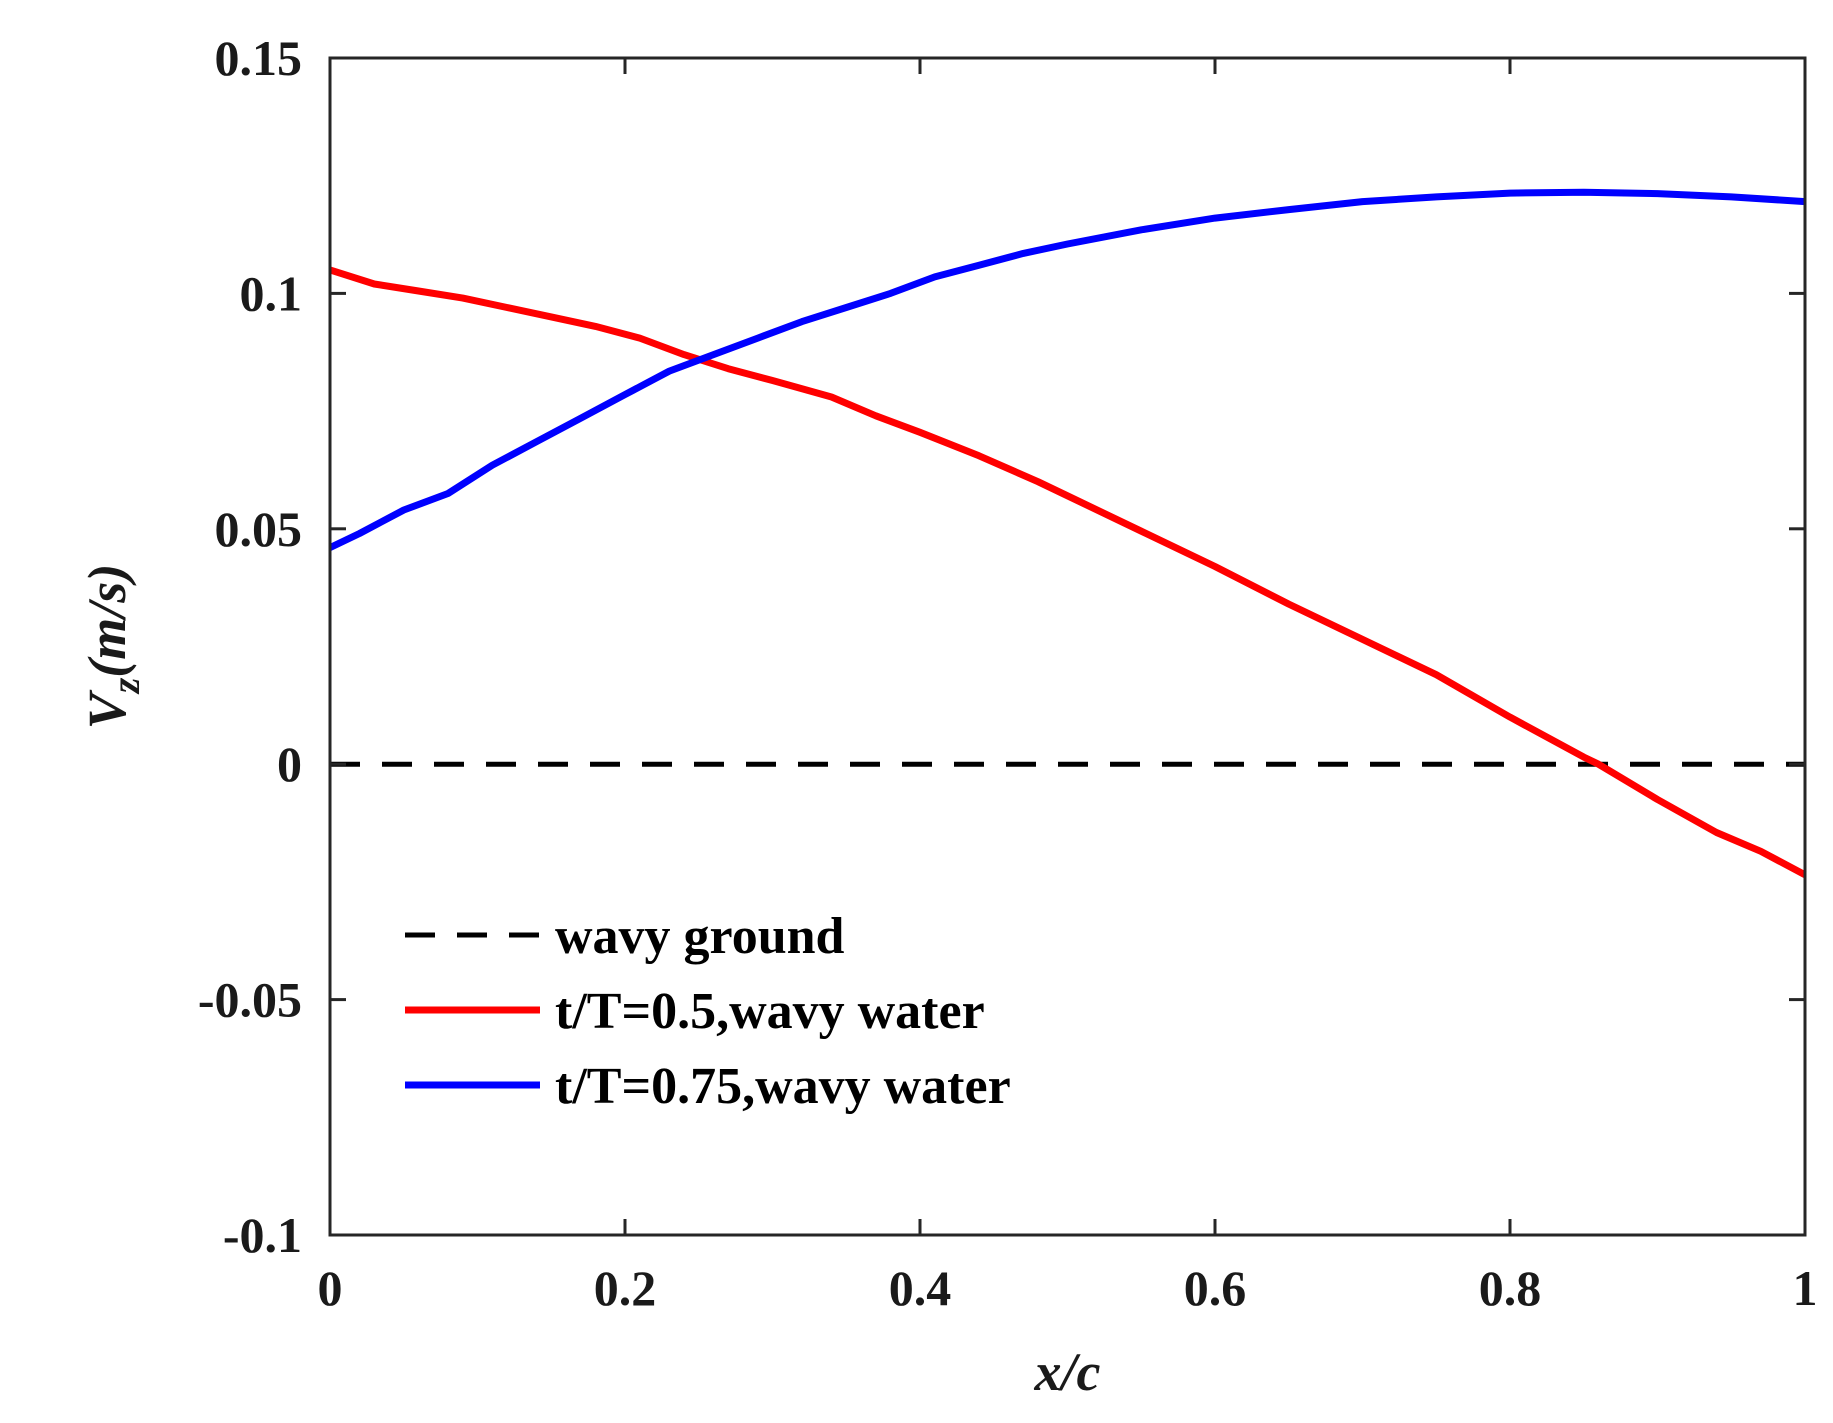 This screenshot has width=1833, height=1423. I want to click on x-tick-label: 0.8, so click(1510, 1288).